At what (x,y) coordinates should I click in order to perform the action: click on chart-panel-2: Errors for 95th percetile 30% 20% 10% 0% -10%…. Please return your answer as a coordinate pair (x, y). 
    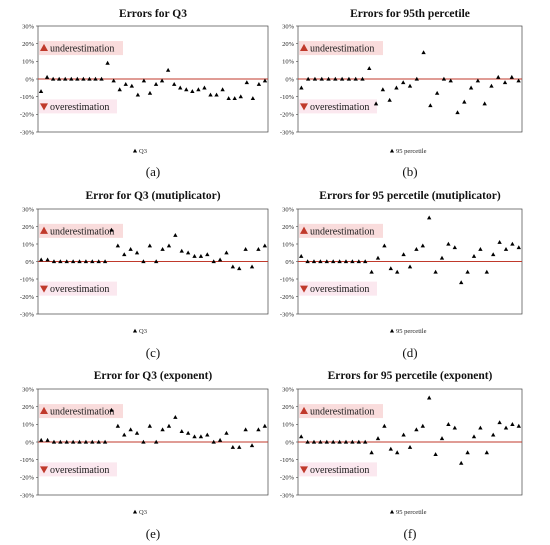
    Looking at the image, I should click on (401, 93).